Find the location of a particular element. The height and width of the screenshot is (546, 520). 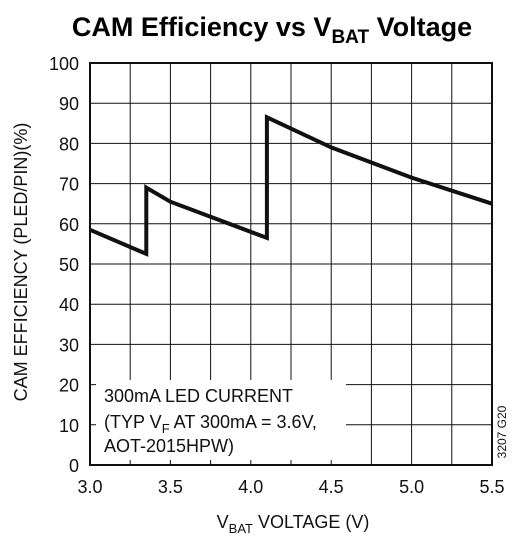

x-tick-label: 3.5 is located at coordinates (170, 487).